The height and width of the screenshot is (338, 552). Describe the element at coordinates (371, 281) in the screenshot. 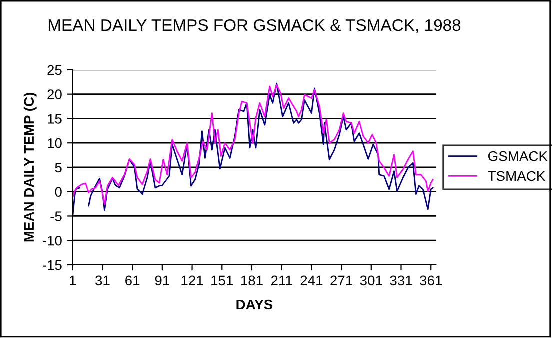

I see `x-tick-label: 301` at that location.